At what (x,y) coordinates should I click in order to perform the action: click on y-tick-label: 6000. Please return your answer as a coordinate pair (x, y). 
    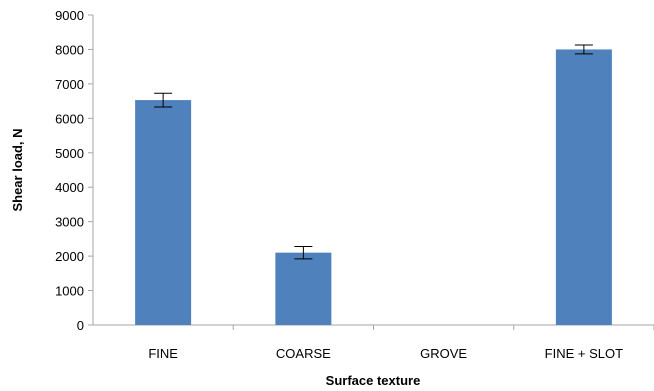
    Looking at the image, I should click on (69, 118).